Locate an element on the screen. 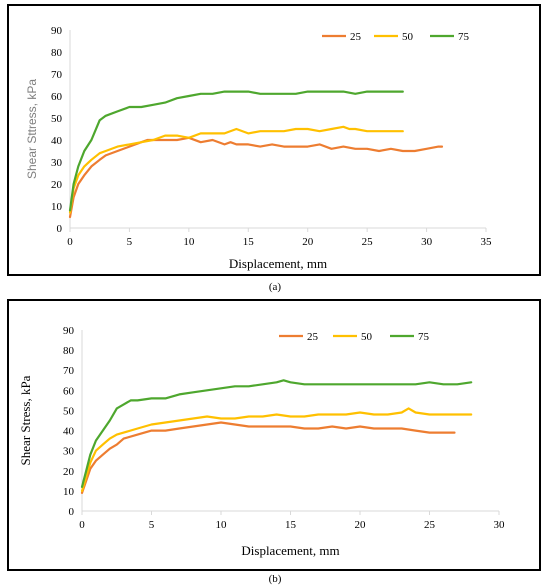 The width and height of the screenshot is (550, 588). x-tick-label-b: 0 is located at coordinates (82, 525).